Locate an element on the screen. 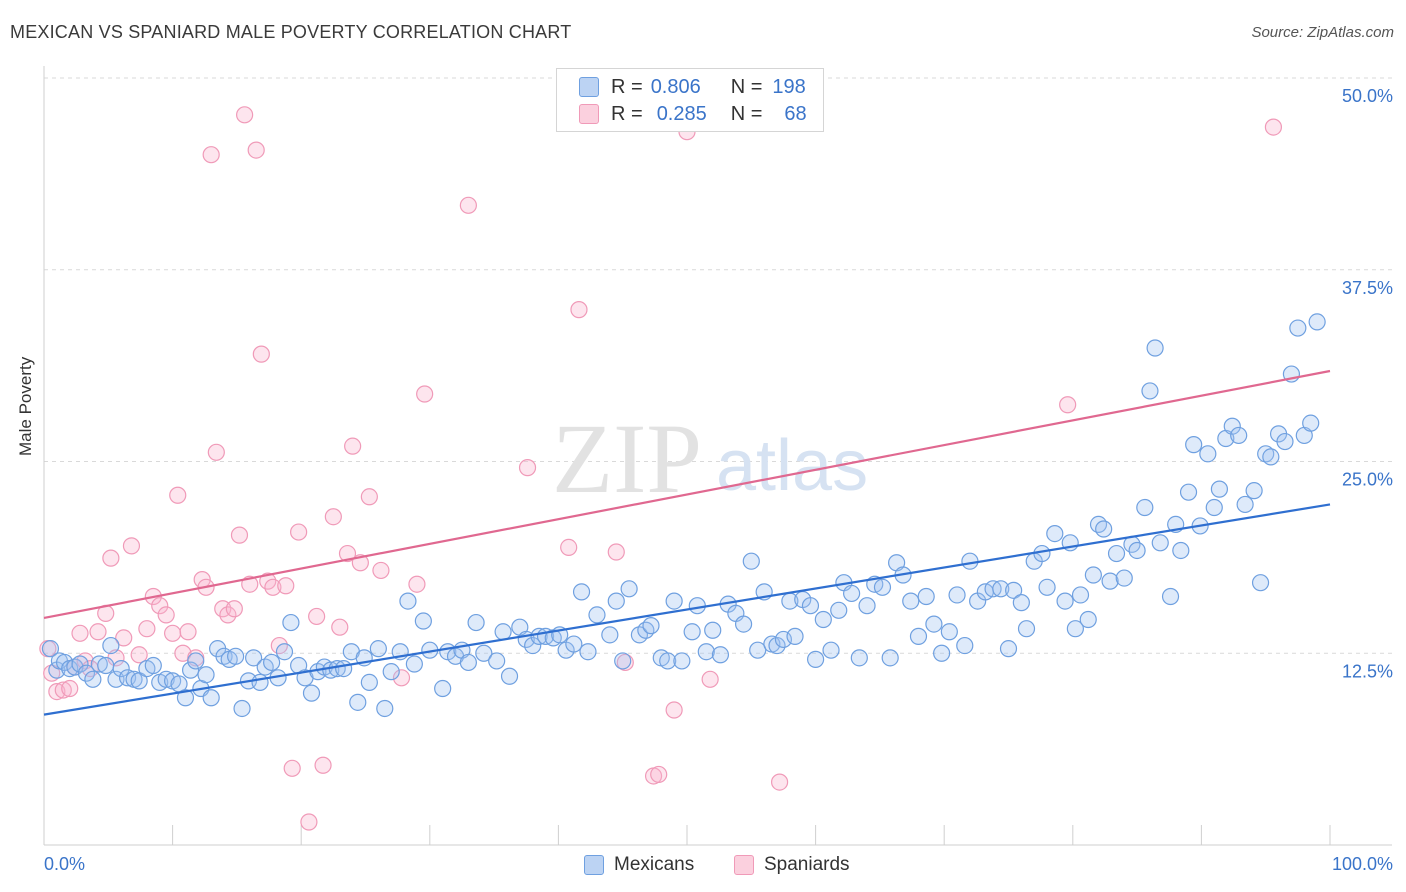 Image resolution: width=1406 pixels, height=892 pixels. r-label: R = is located at coordinates (627, 86).